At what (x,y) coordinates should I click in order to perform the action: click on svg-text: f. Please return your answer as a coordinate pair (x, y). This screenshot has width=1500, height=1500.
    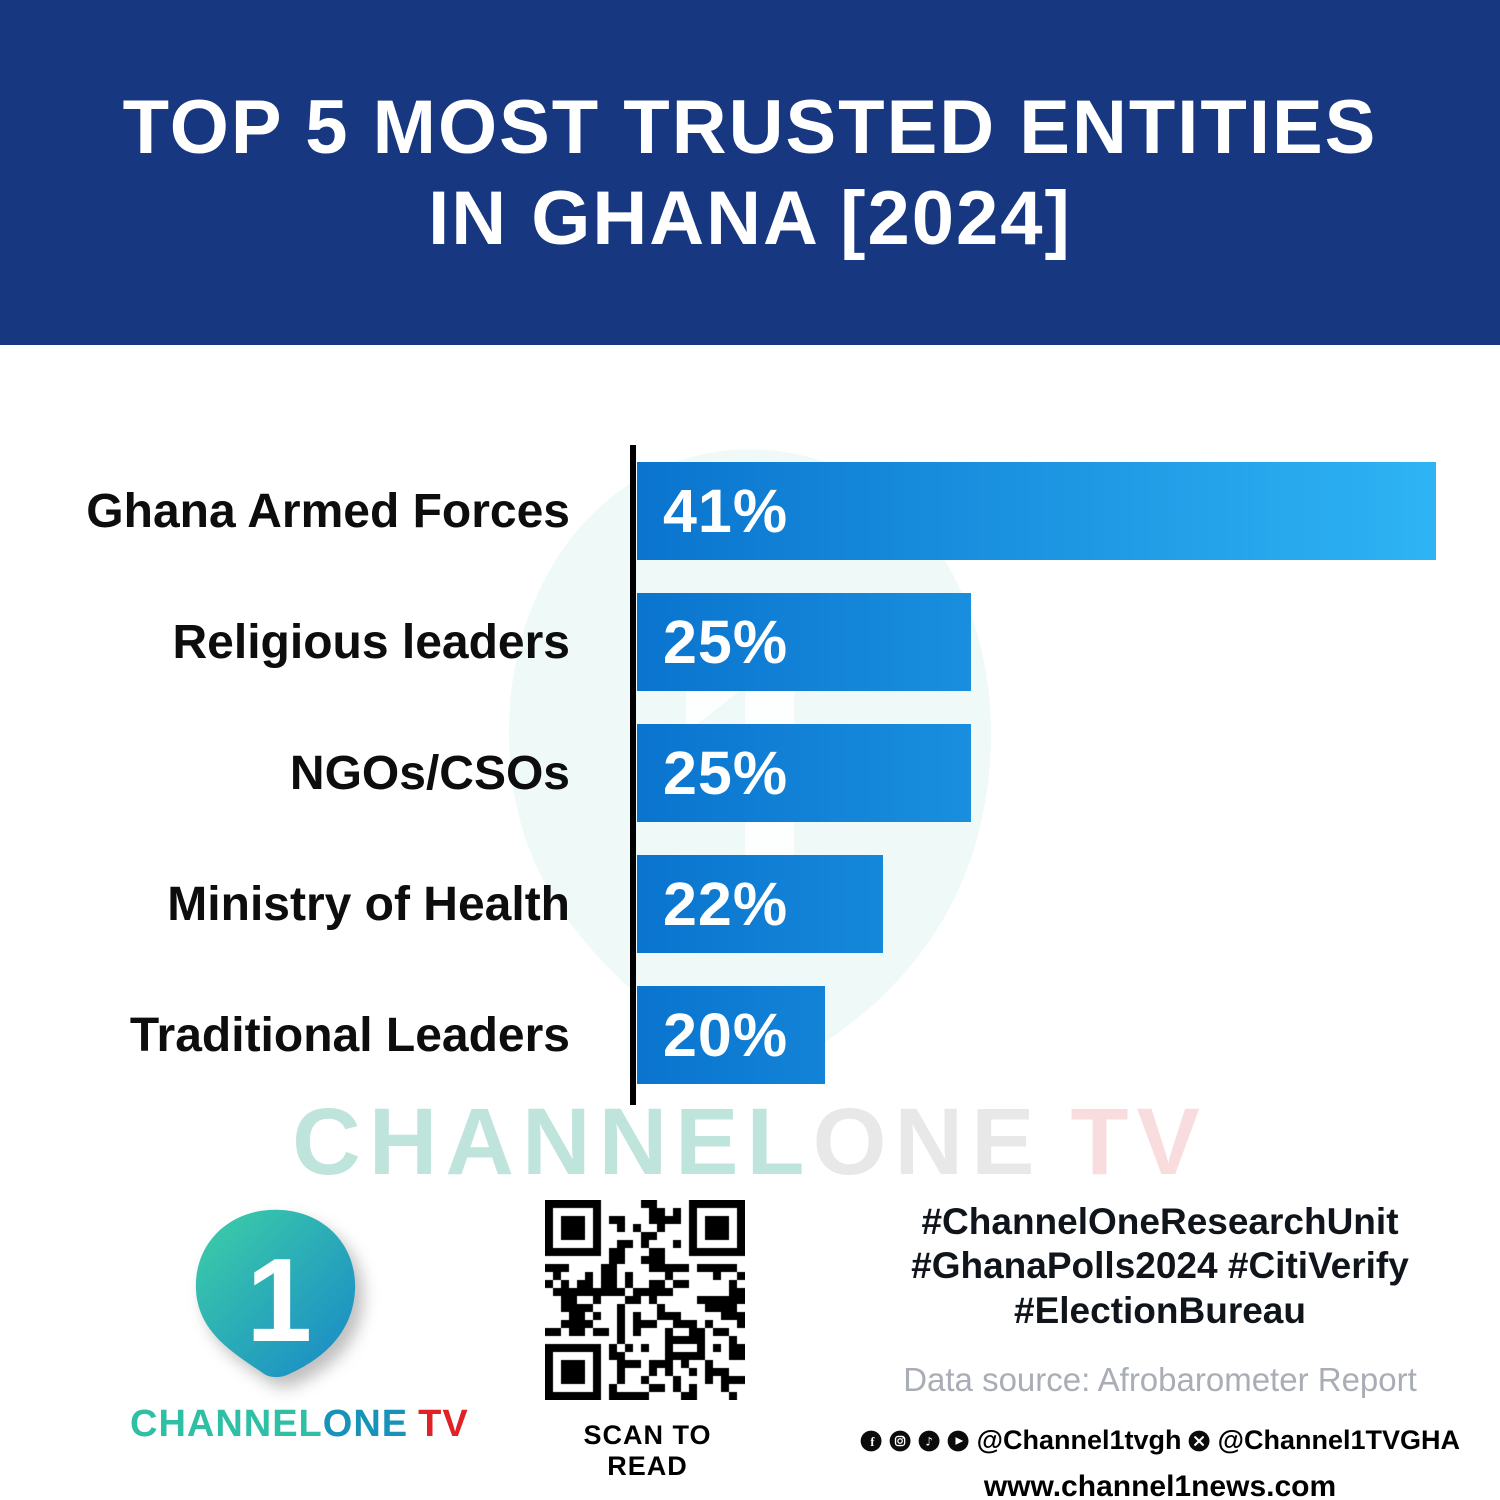
    Looking at the image, I should click on (872, 1442).